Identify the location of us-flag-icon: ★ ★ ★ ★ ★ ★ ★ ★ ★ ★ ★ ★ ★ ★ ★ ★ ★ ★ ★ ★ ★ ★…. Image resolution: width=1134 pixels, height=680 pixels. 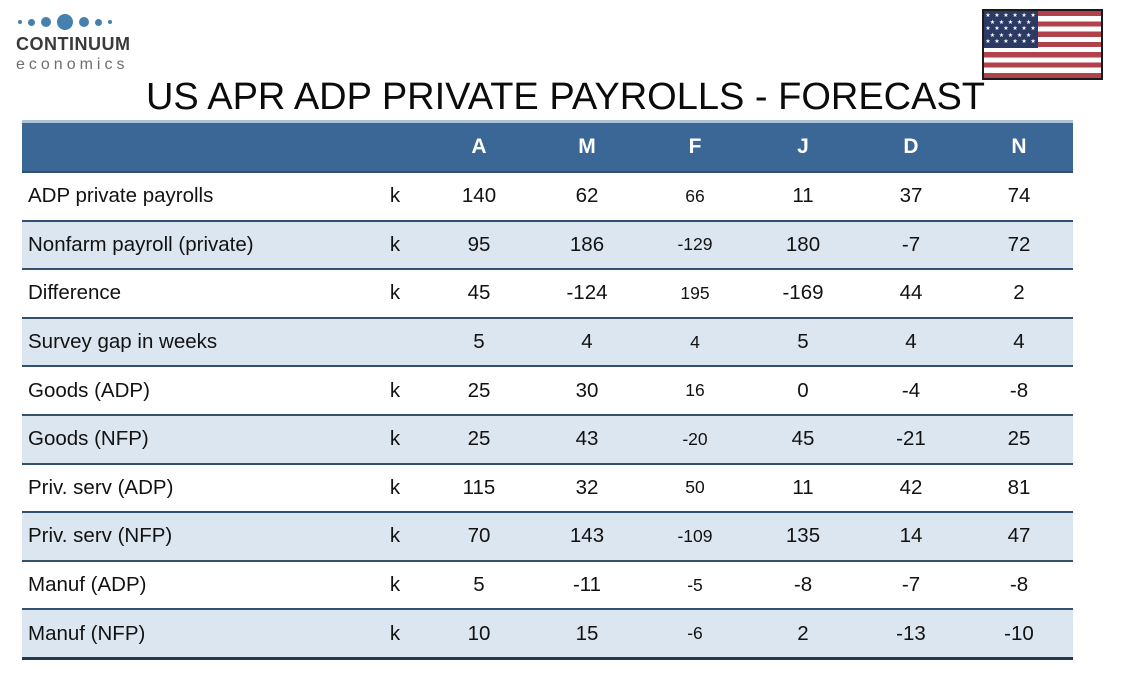
(1042, 44).